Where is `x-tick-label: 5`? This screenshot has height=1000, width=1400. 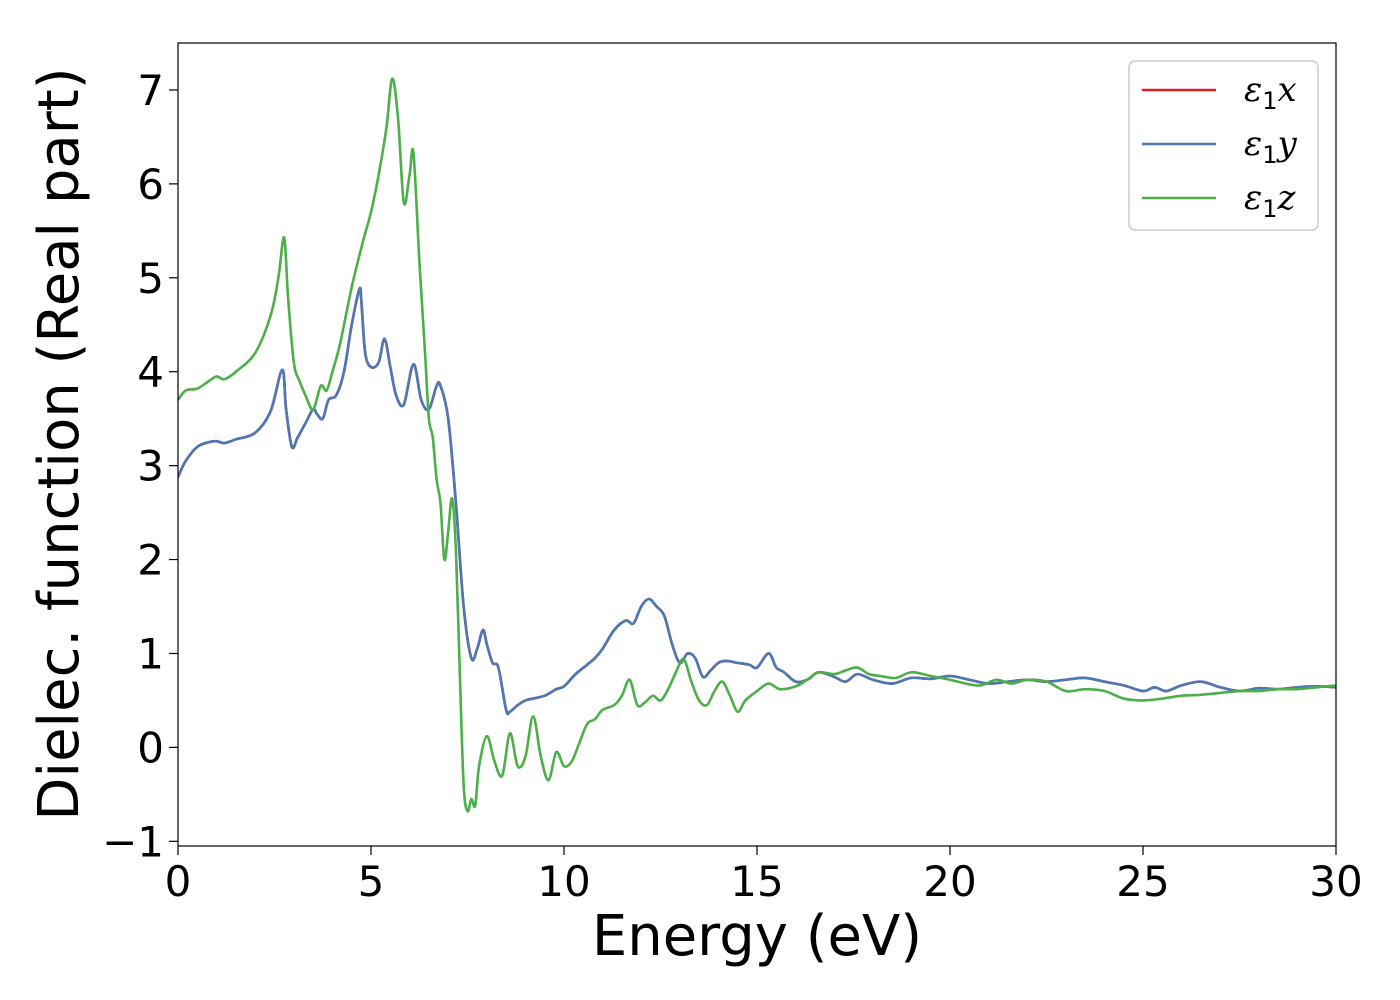 x-tick-label: 5 is located at coordinates (371, 881).